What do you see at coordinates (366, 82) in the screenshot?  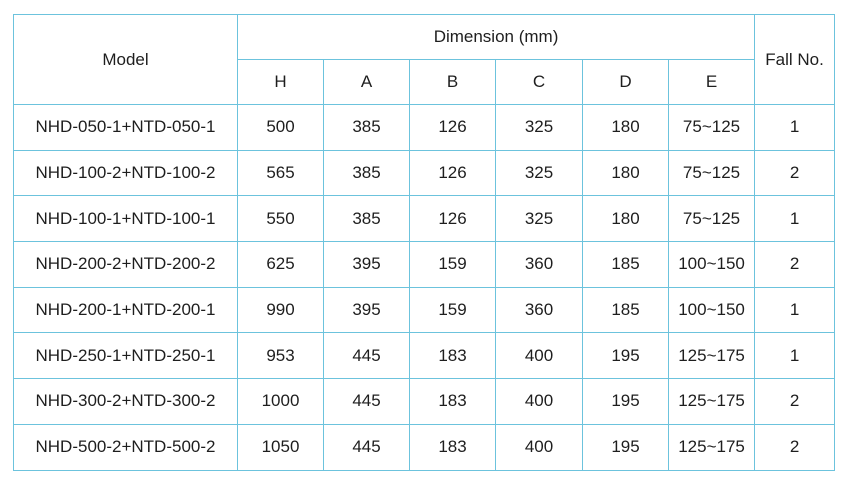 I see `column-header: A` at bounding box center [366, 82].